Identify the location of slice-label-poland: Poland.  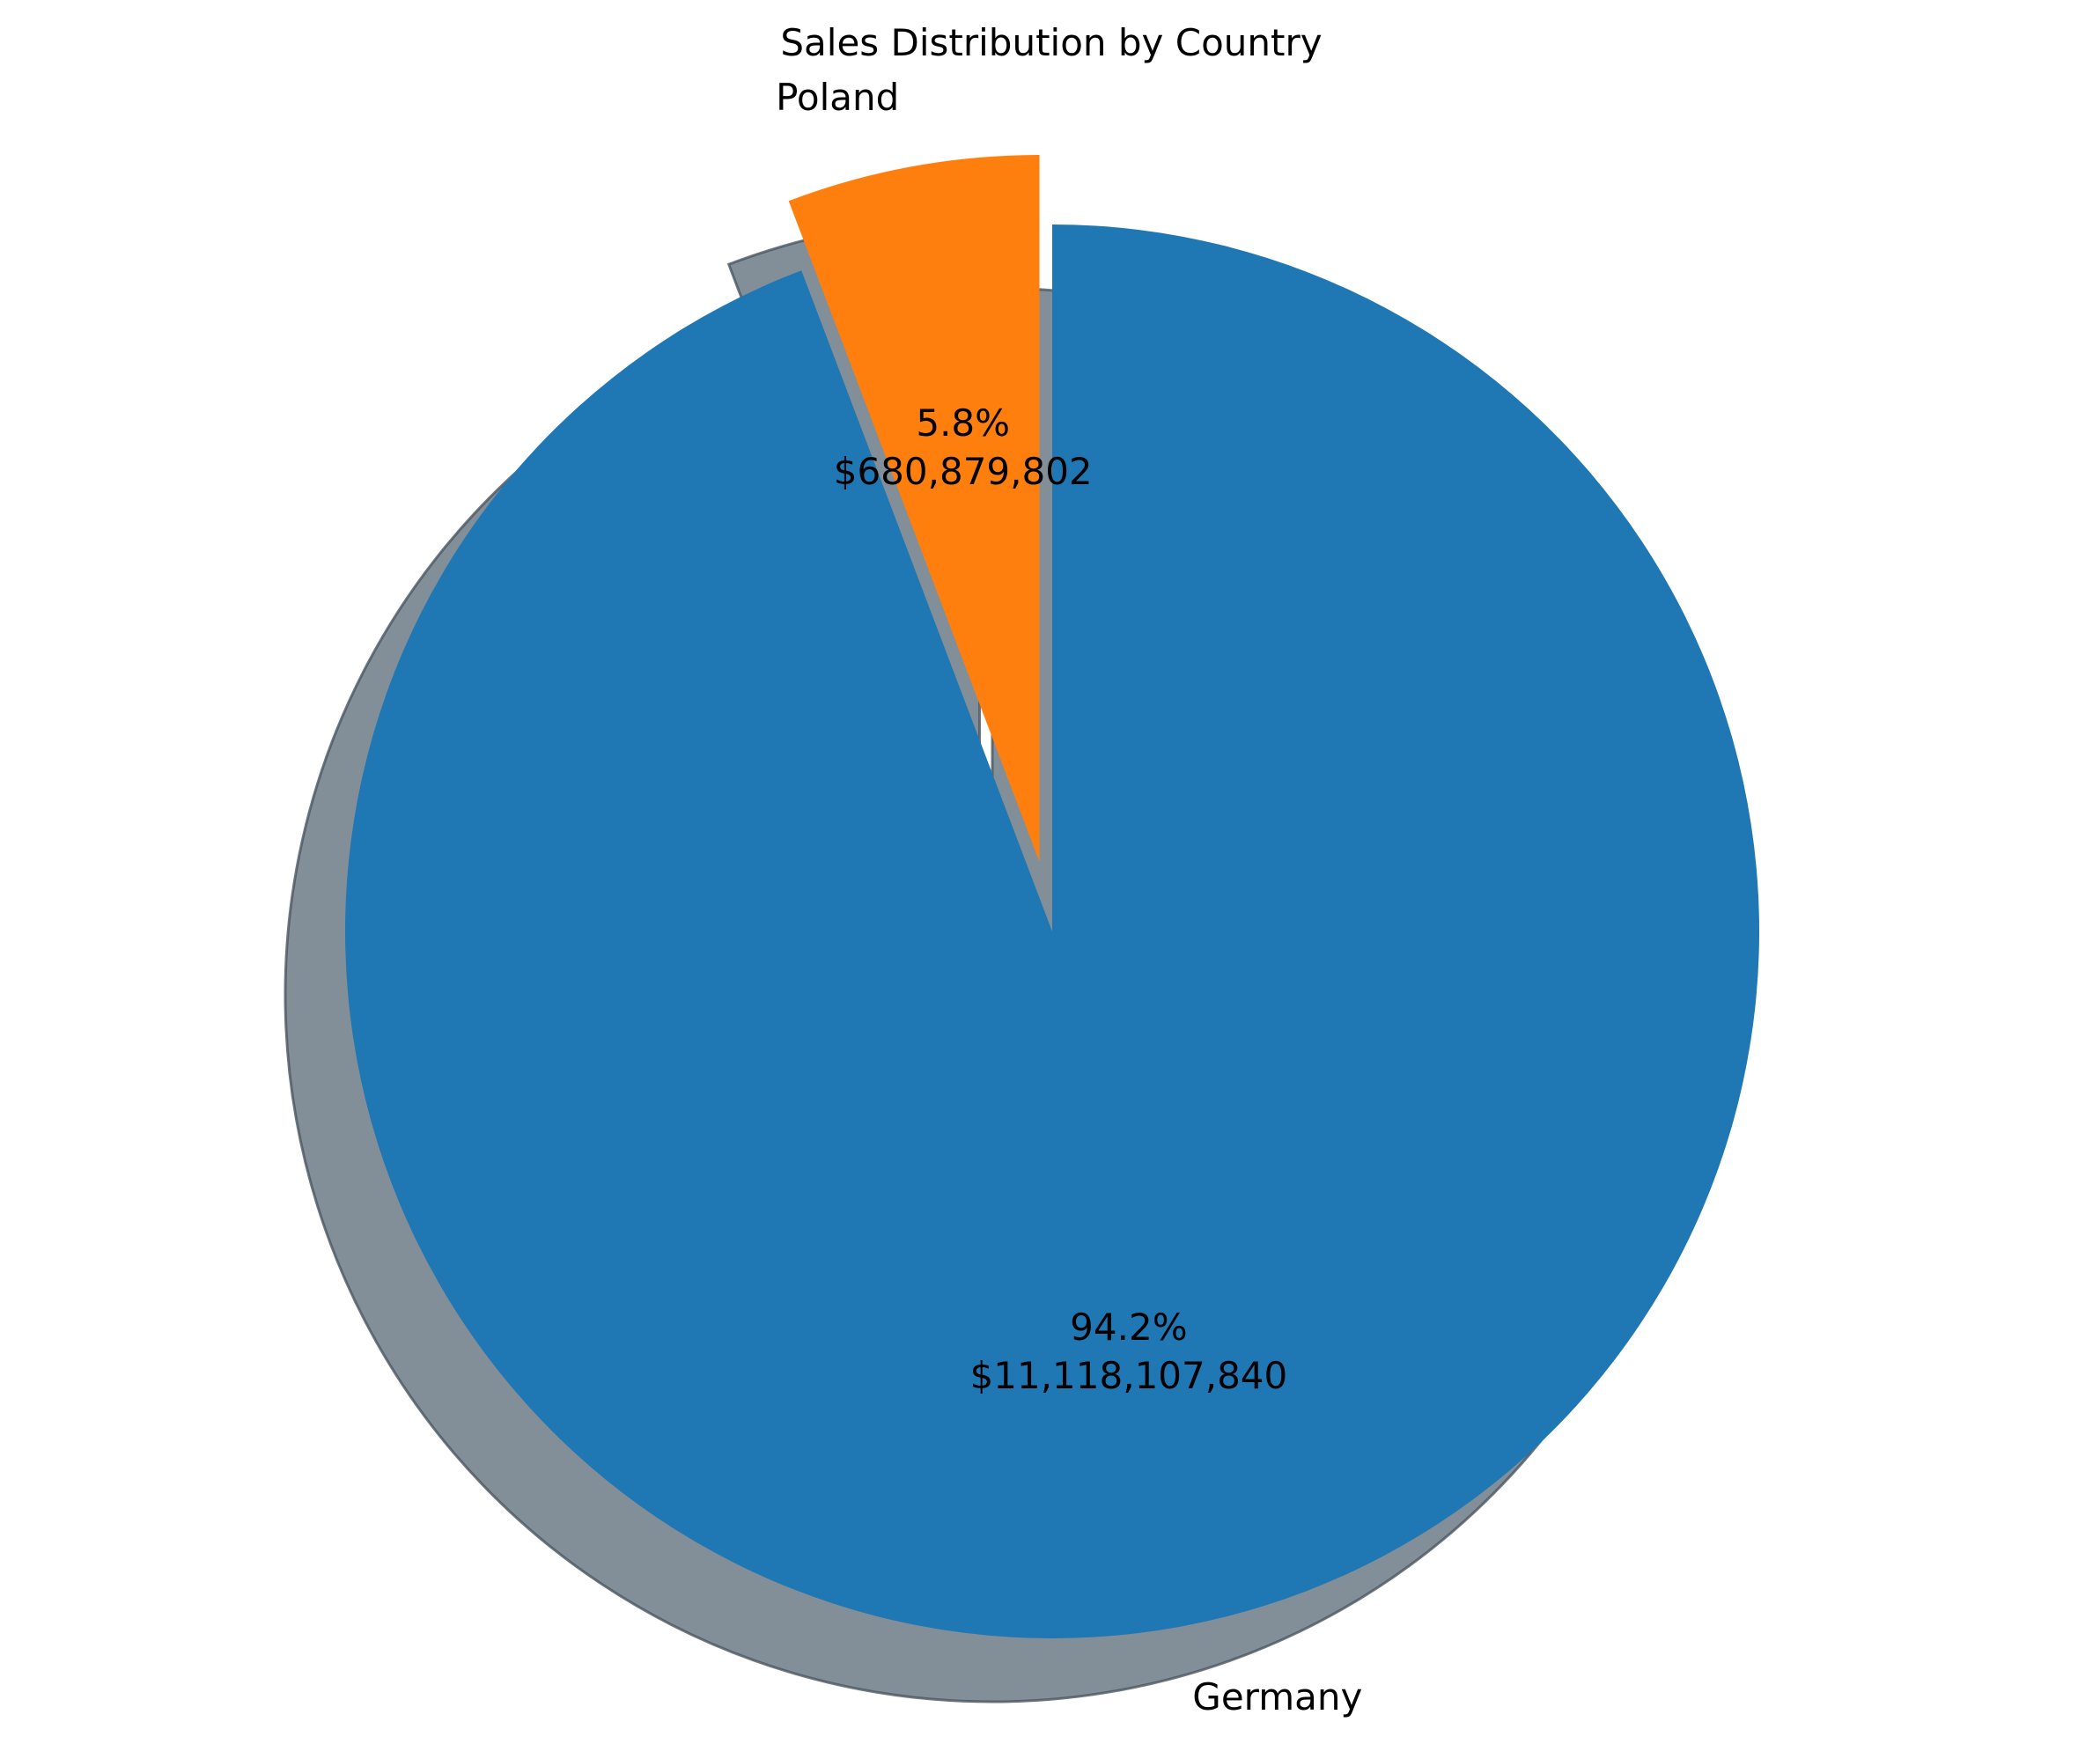
(837, 97).